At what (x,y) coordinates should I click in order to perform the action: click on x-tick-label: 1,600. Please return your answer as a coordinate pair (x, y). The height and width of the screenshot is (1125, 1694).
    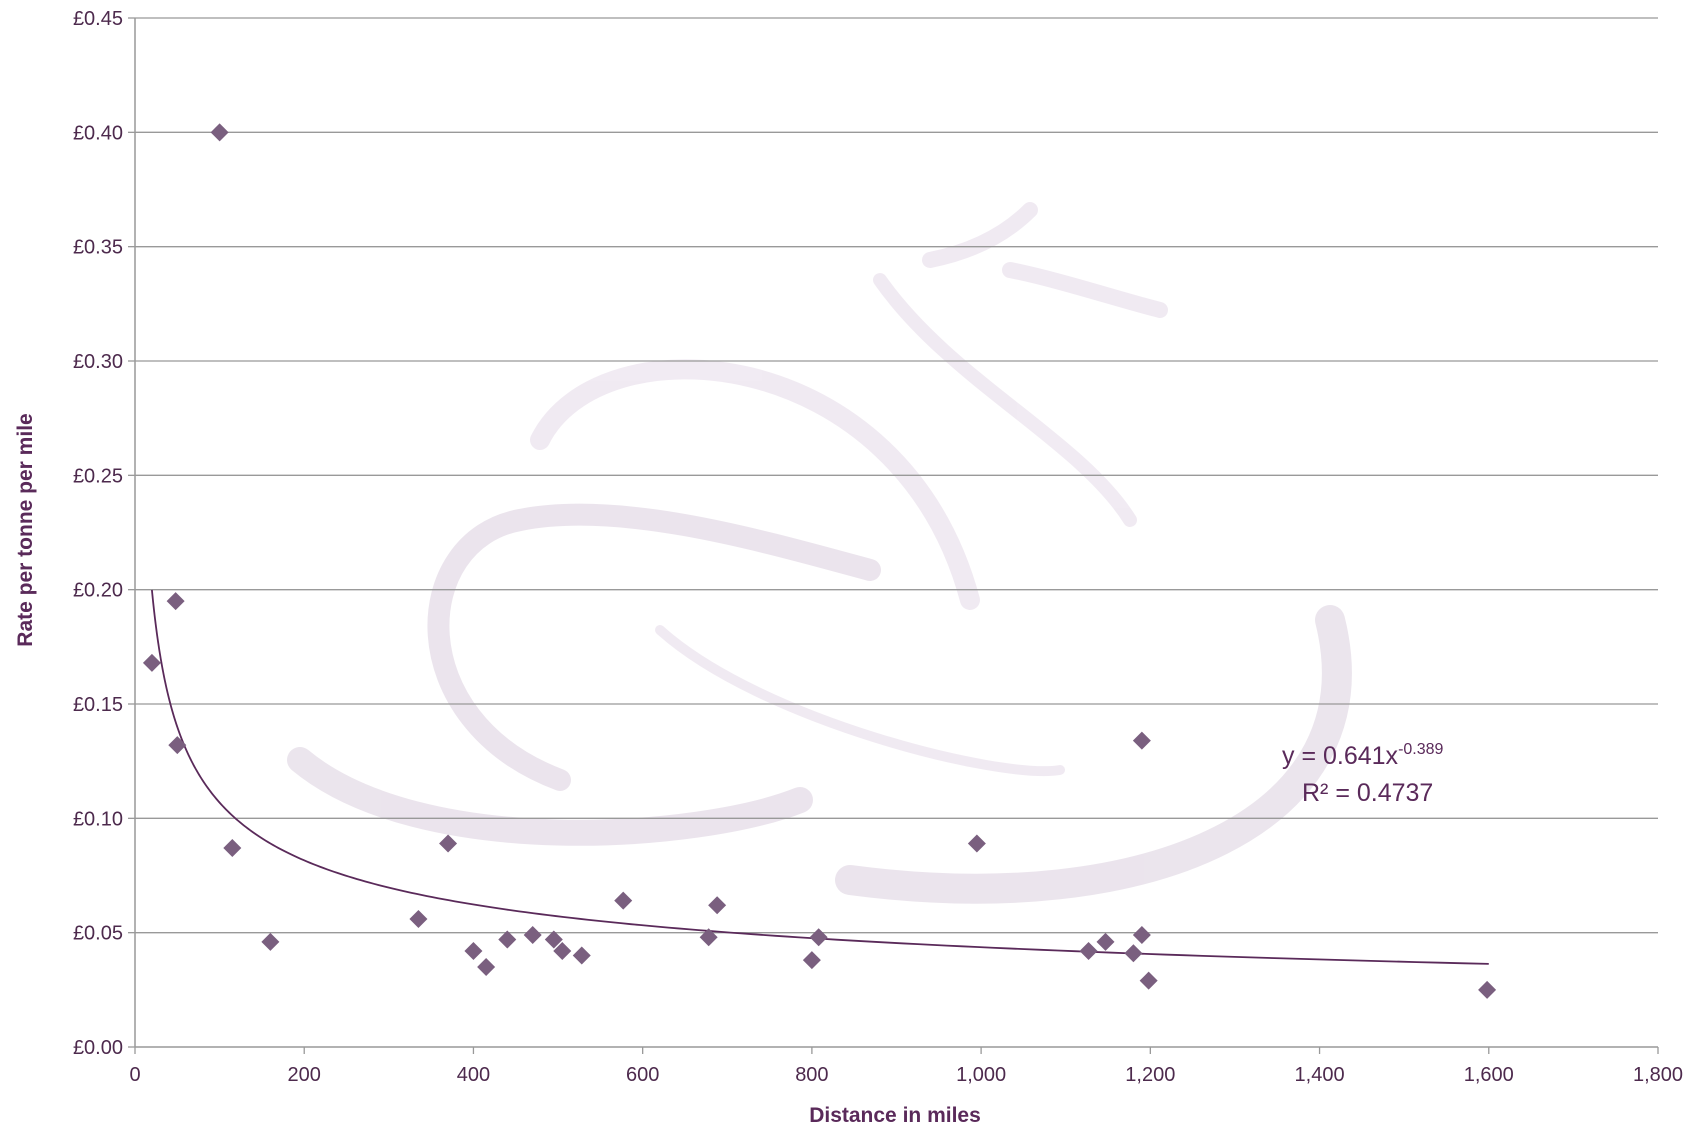
    Looking at the image, I should click on (1489, 1075).